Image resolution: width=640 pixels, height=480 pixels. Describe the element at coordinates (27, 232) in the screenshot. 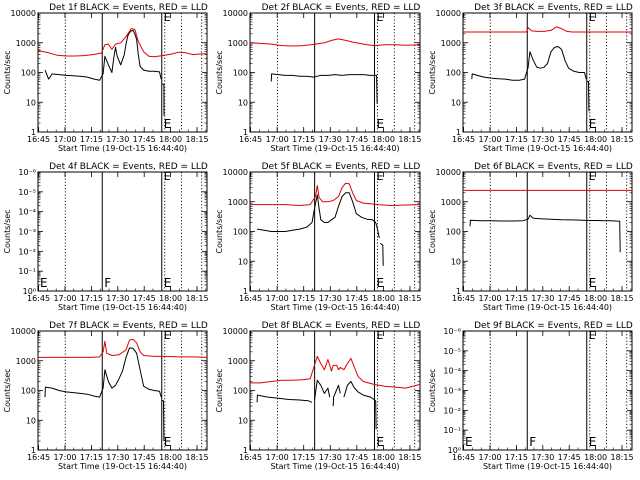

I see `y-tick-label: 10⁻³` at that location.